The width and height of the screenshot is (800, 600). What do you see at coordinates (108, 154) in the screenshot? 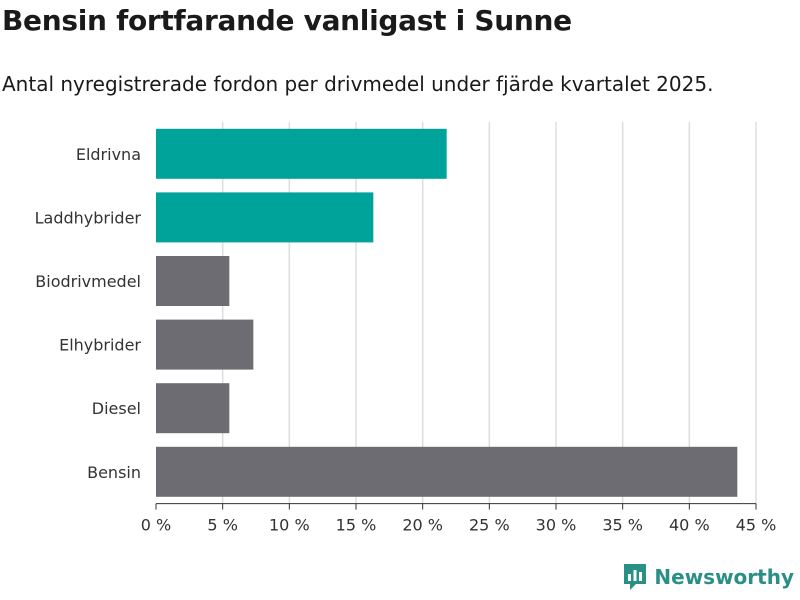
I see `category-label: Eldrivna` at bounding box center [108, 154].